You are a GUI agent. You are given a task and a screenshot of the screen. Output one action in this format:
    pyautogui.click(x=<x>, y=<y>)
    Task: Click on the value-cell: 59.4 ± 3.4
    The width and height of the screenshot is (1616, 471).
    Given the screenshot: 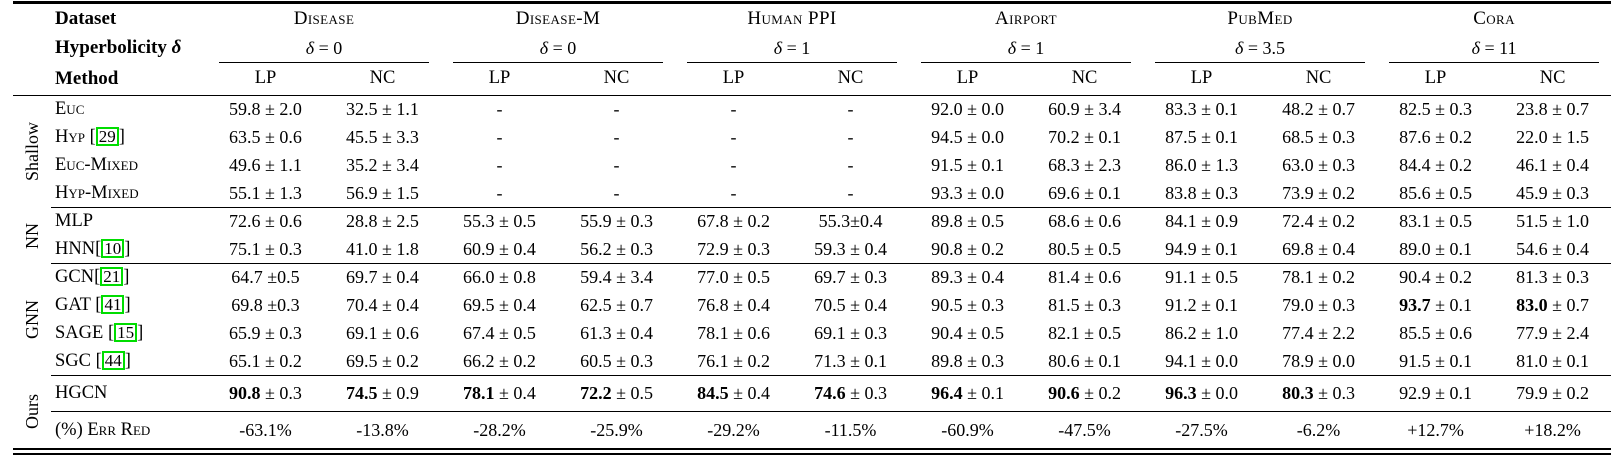 What is the action you would take?
    pyautogui.click(x=617, y=277)
    